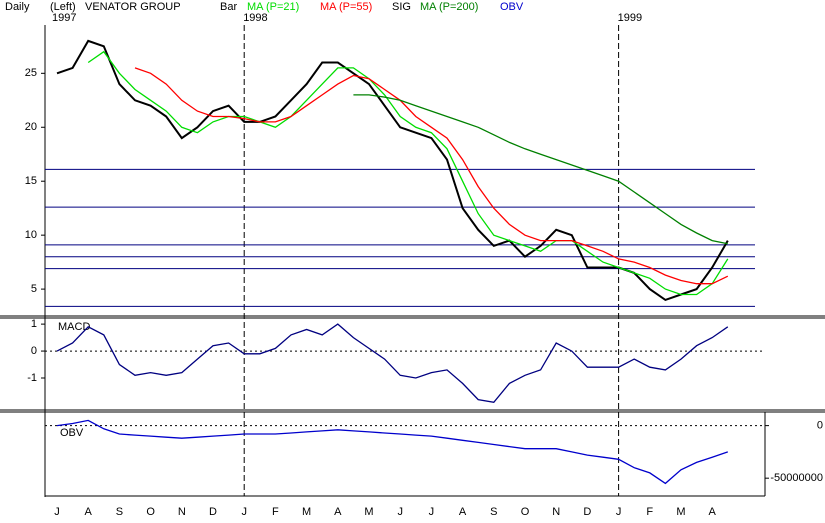 The image size is (825, 523). I want to click on legend-label: OBV, so click(512, 7).